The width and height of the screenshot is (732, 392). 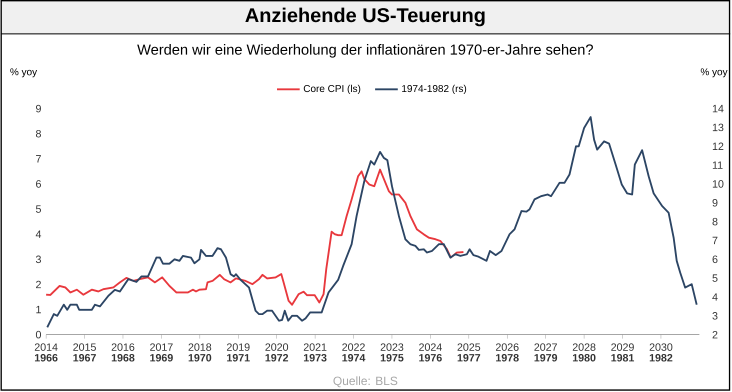 I want to click on y2-tick-label: 6, so click(x=715, y=260).